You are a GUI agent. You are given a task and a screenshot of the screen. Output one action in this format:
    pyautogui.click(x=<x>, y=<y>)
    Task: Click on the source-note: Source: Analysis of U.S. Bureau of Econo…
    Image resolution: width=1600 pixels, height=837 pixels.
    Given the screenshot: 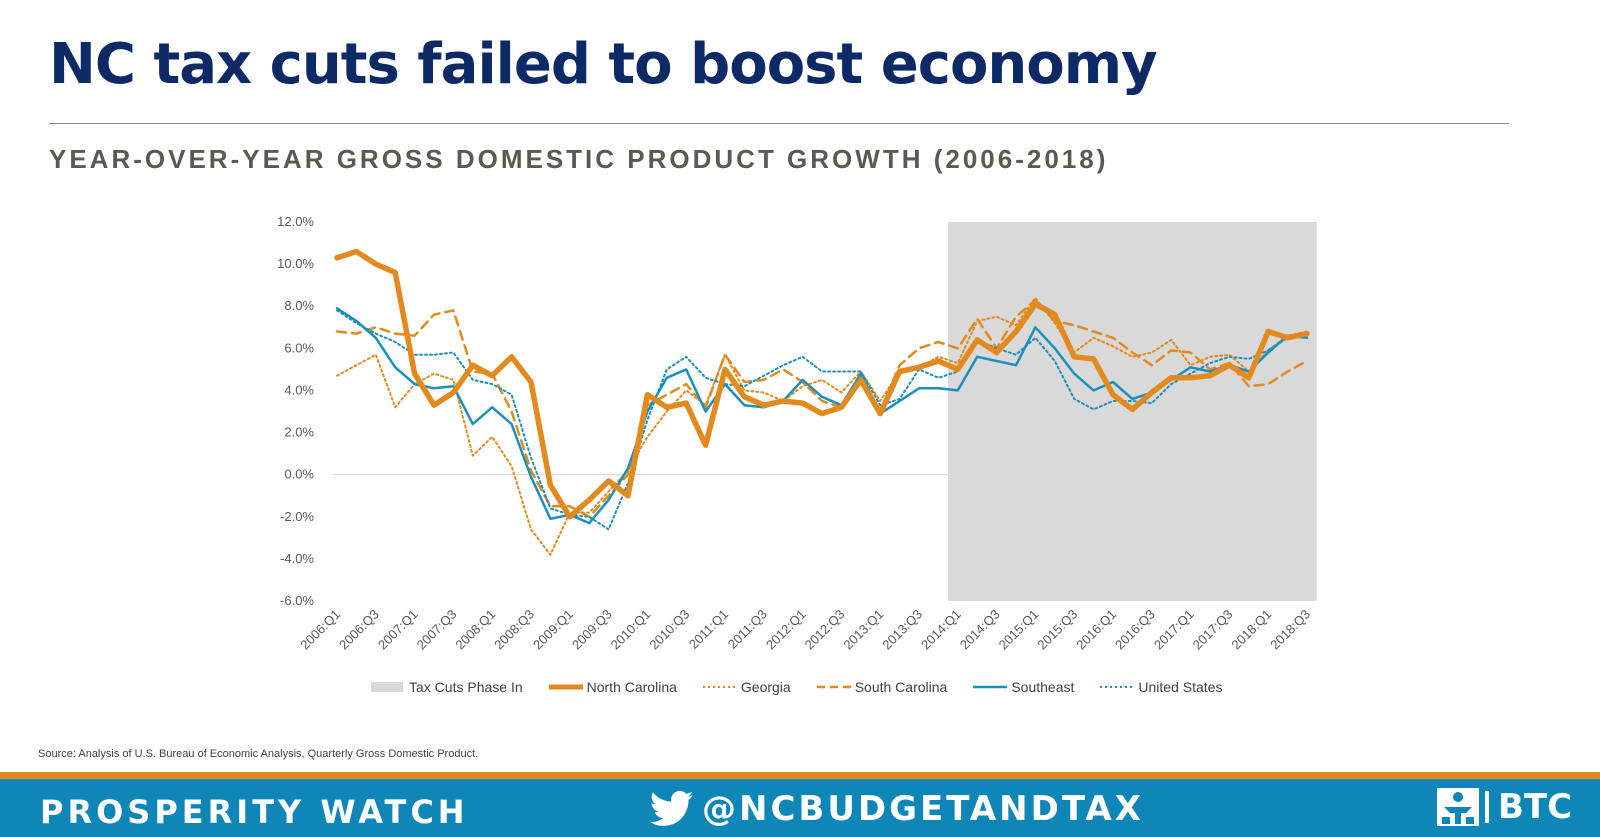 What is the action you would take?
    pyautogui.click(x=258, y=754)
    